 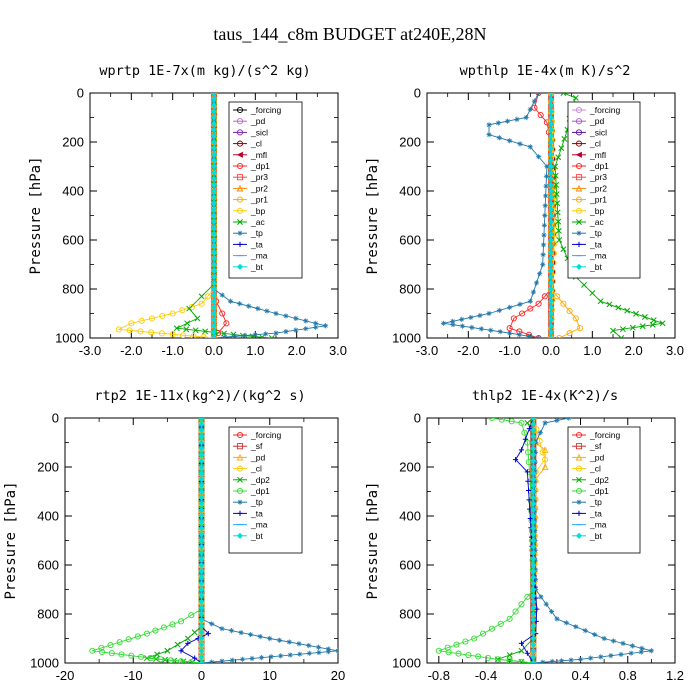 What do you see at coordinates (65, 675) in the screenshot?
I see `x-tick-label: -20` at bounding box center [65, 675].